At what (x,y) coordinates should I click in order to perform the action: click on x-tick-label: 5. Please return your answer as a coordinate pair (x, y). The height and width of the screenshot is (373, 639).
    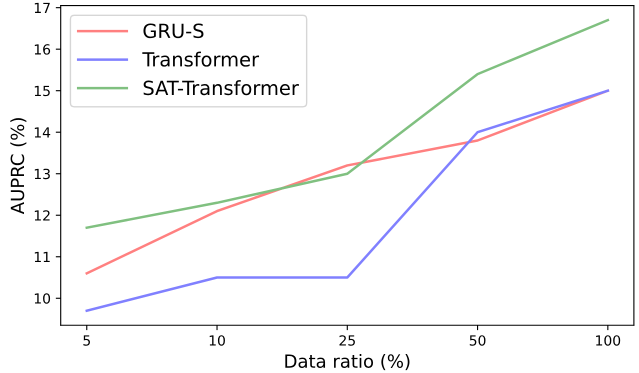
    Looking at the image, I should click on (86, 340).